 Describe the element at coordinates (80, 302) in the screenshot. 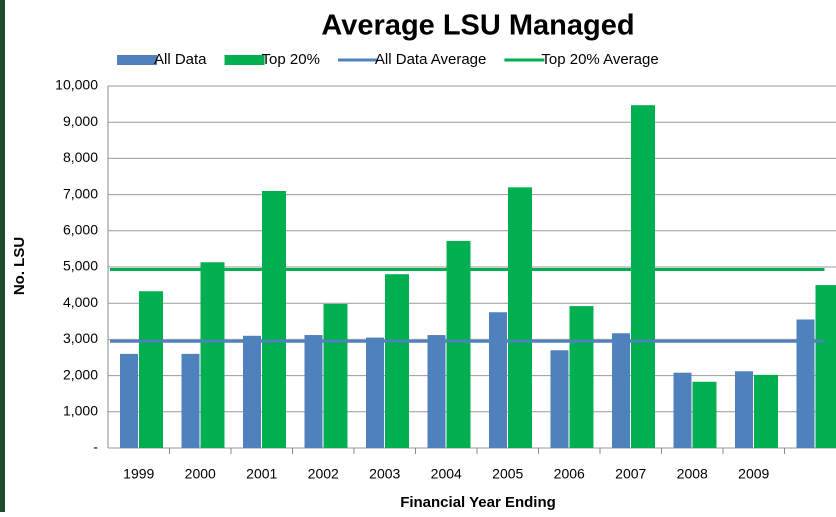

I see `y-tick-label: 4,000` at that location.